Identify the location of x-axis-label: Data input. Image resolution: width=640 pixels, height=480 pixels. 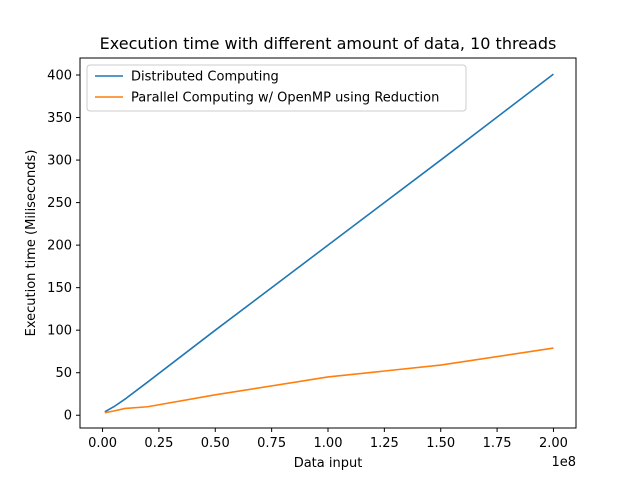
(328, 463).